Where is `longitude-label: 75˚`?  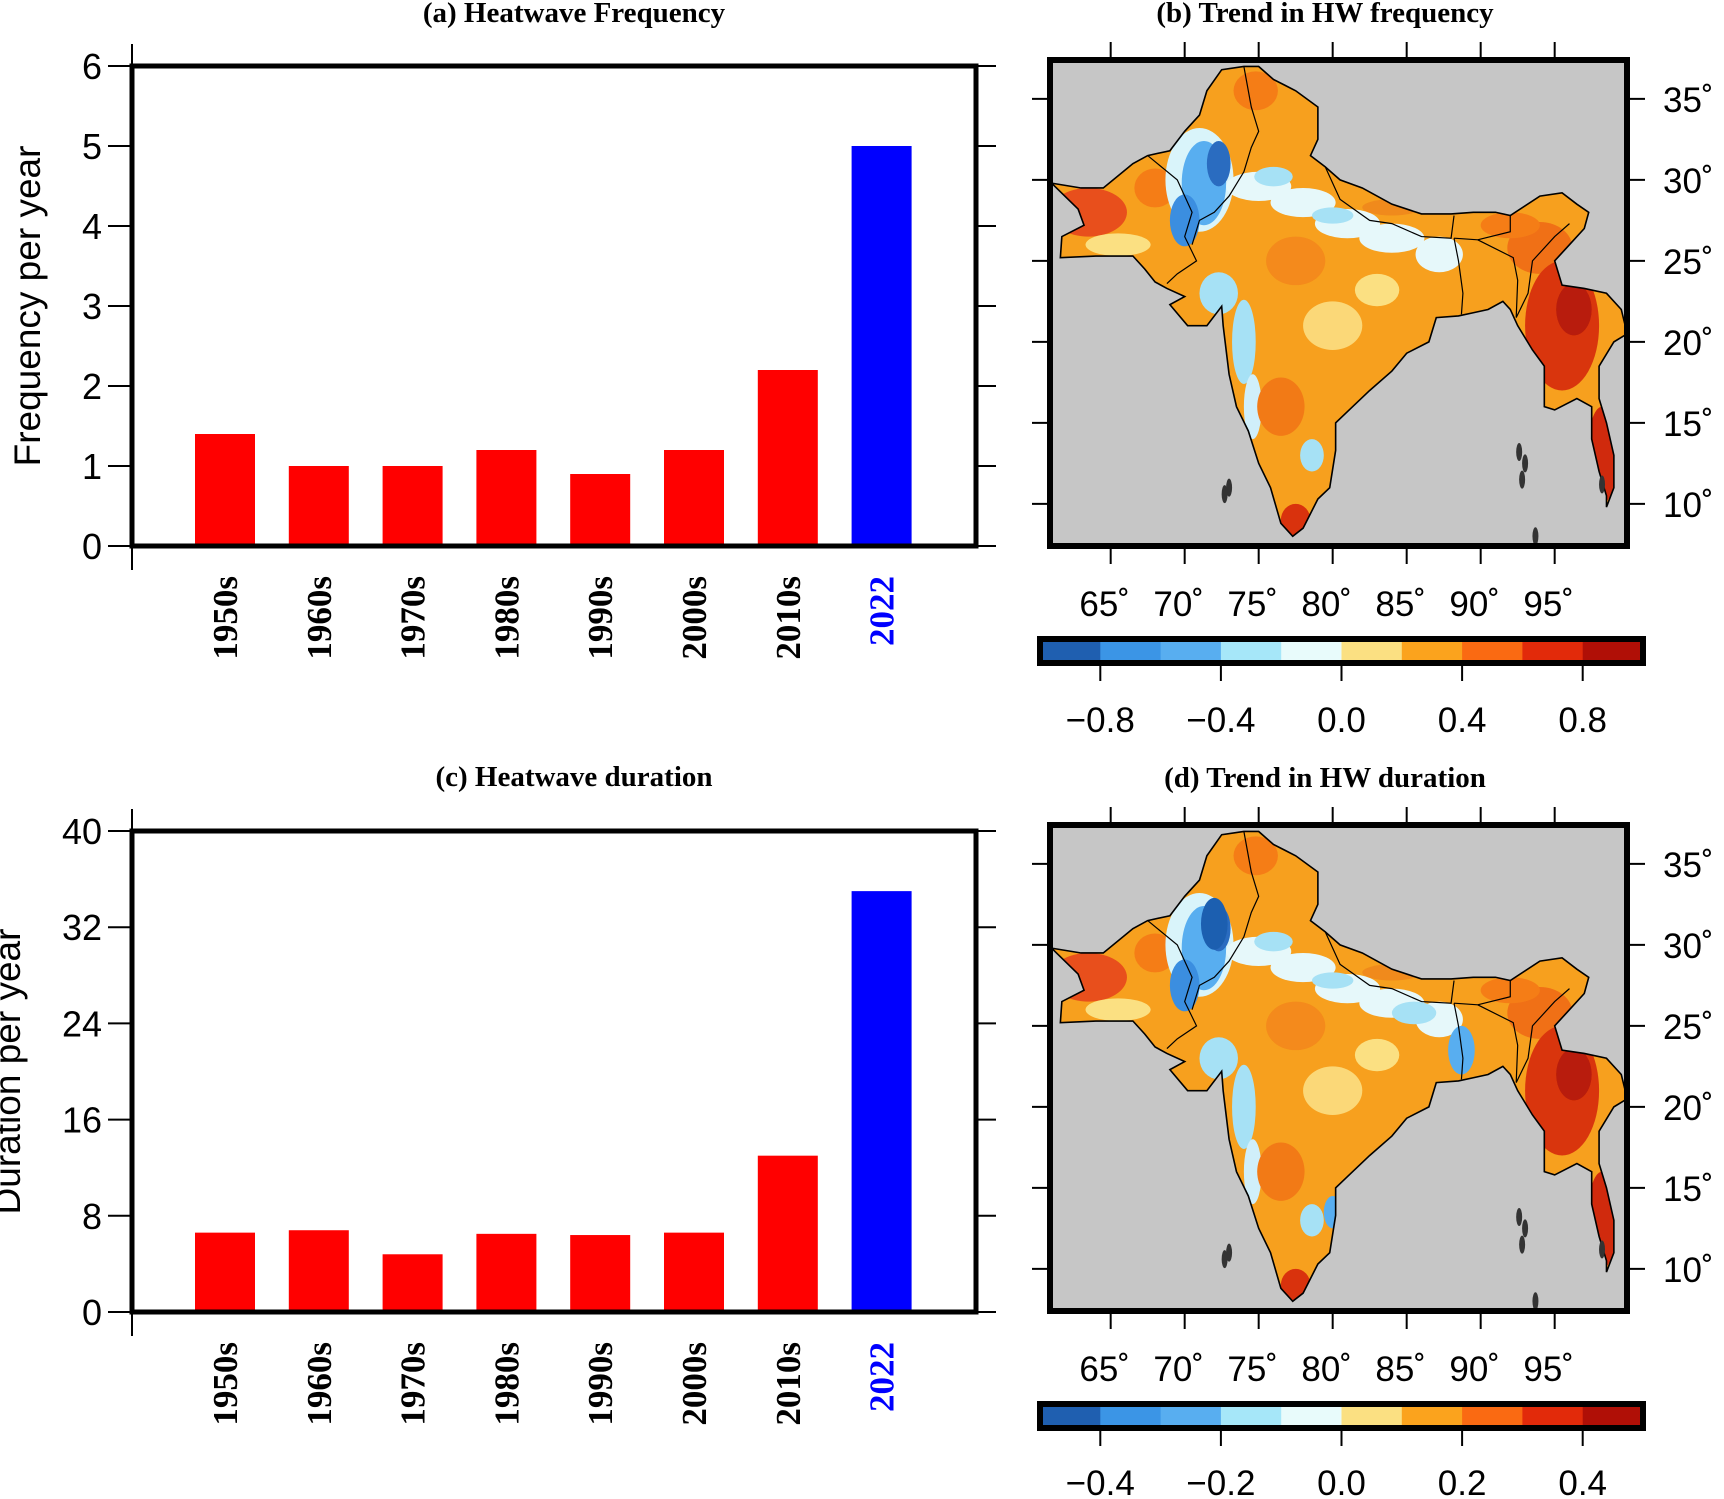 longitude-label: 75˚ is located at coordinates (1252, 1369).